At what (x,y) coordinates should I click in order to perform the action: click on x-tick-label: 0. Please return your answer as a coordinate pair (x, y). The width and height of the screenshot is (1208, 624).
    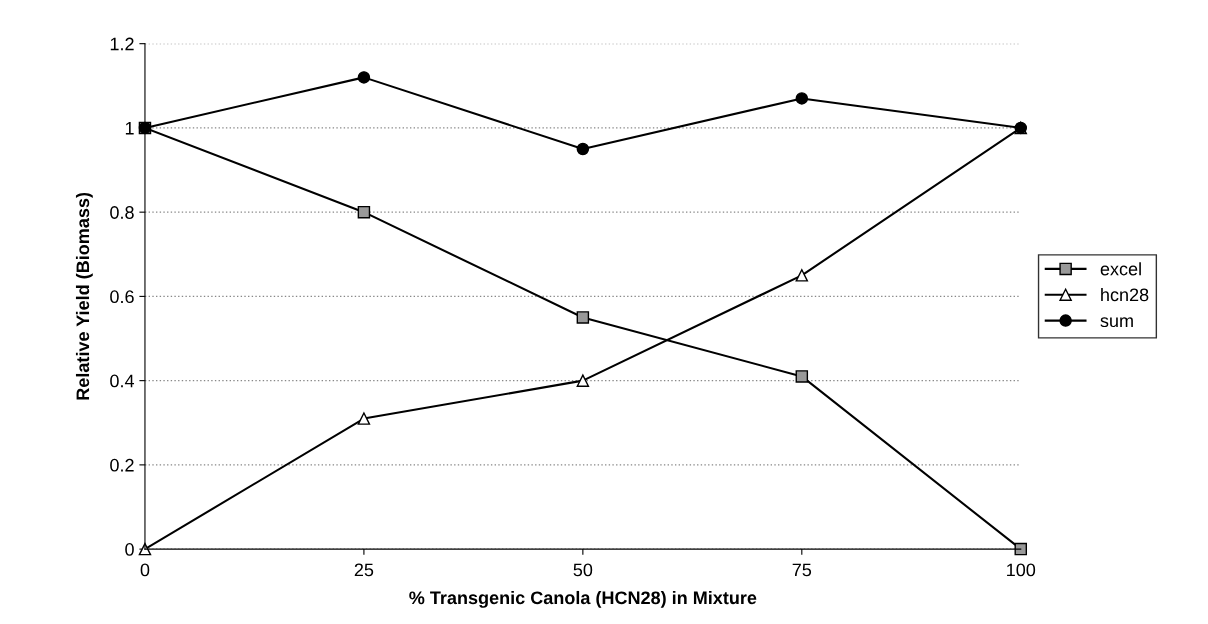
    Looking at the image, I should click on (145, 570).